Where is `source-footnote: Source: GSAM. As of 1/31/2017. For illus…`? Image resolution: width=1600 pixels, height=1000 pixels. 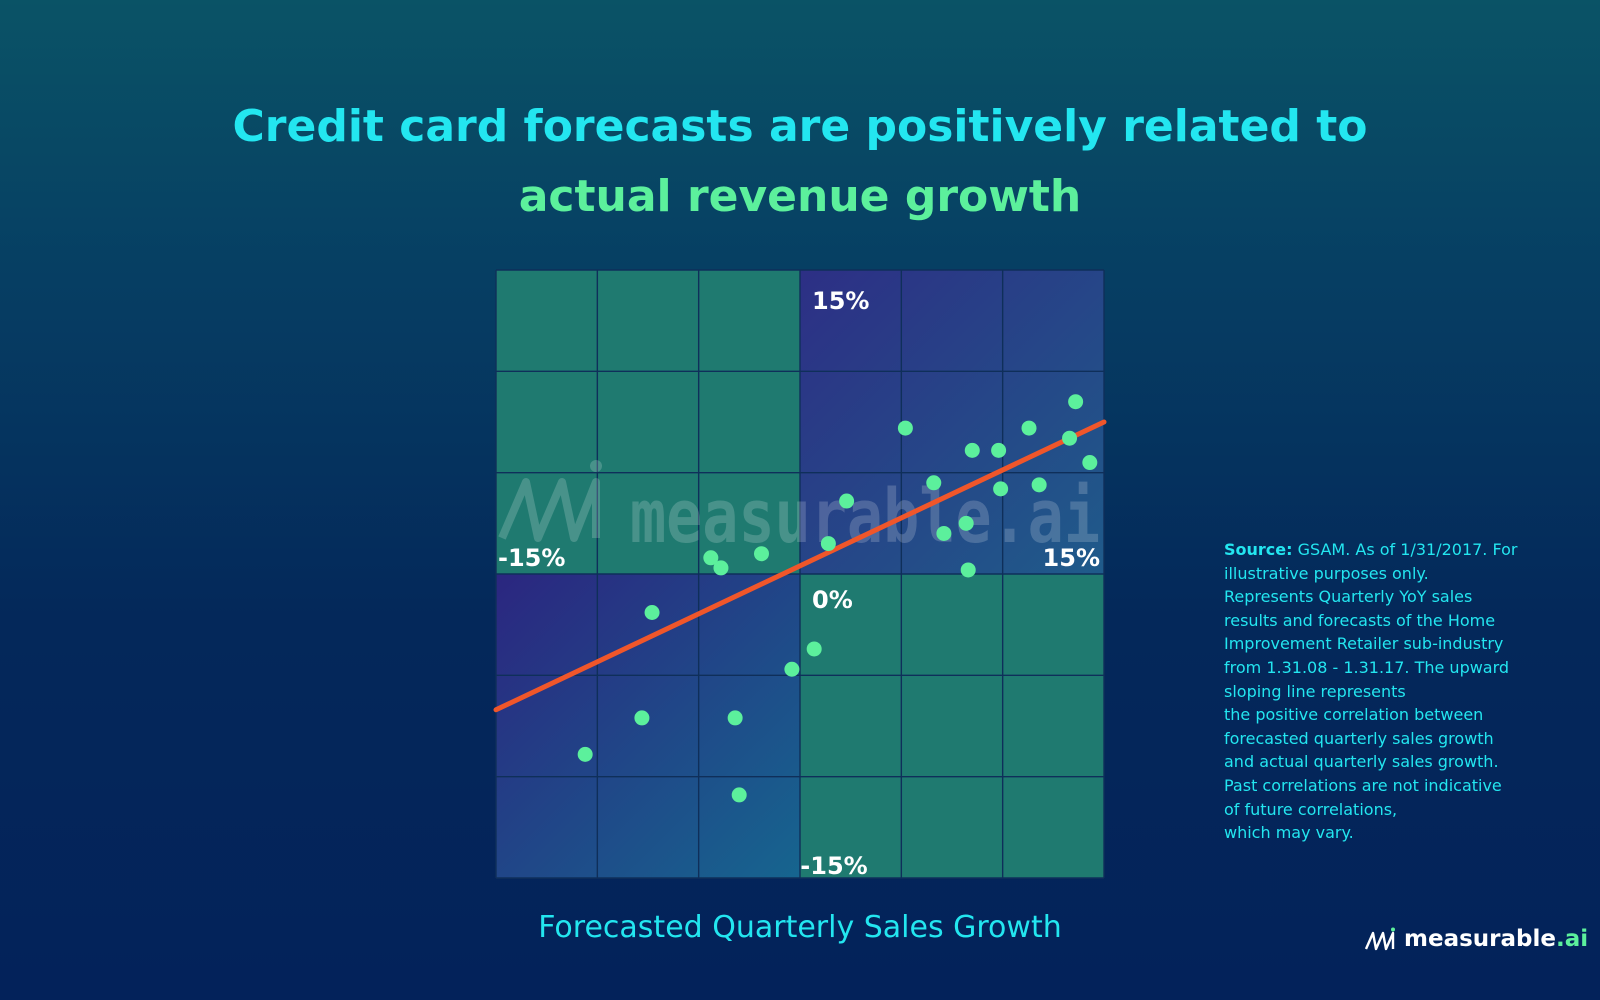 source-footnote: Source: GSAM. As of 1/31/2017. For illus… is located at coordinates (1374, 691).